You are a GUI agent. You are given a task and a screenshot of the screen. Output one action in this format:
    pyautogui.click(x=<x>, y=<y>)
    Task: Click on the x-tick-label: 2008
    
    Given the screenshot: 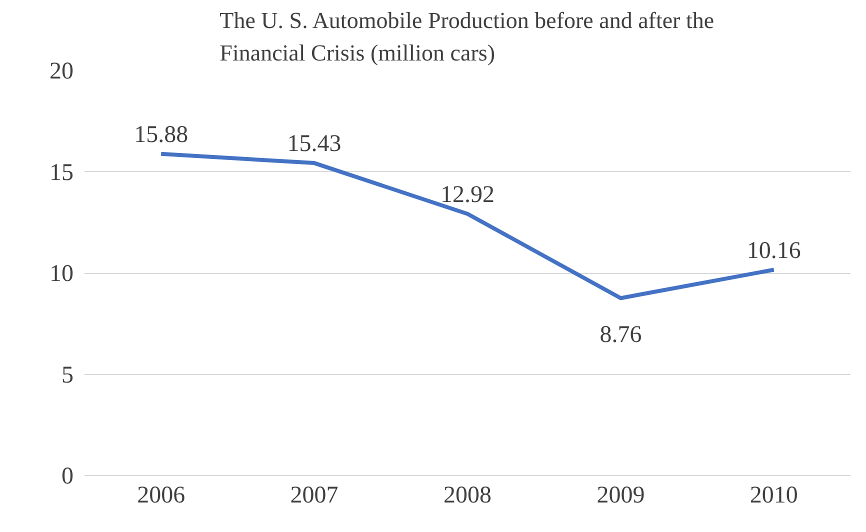 What is the action you would take?
    pyautogui.click(x=468, y=495)
    